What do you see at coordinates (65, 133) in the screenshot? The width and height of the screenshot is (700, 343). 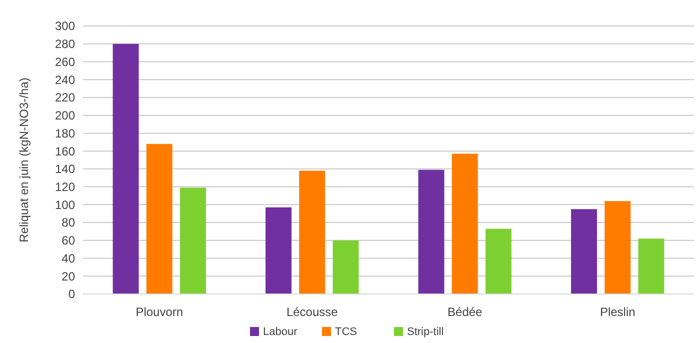 I see `y-tick-label: 180` at bounding box center [65, 133].